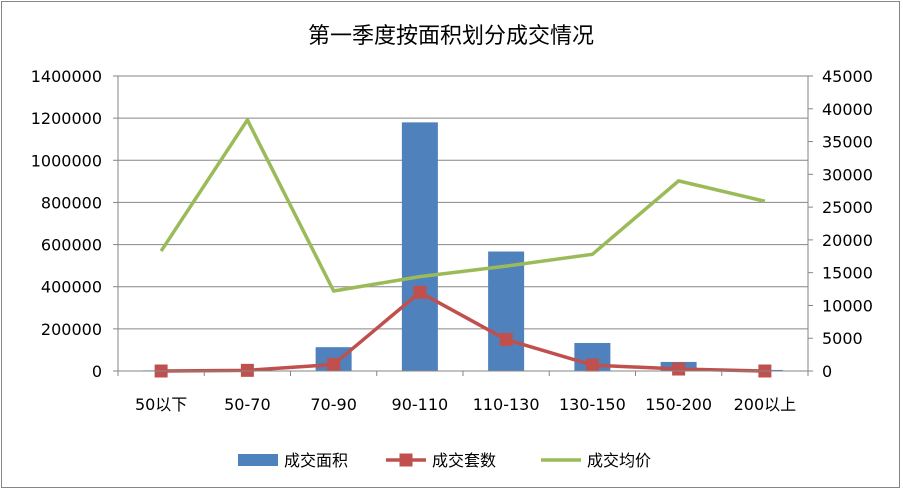 Image resolution: width=903 pixels, height=491 pixels. Describe the element at coordinates (619, 460) in the screenshot. I see `legend-label: 成交均价` at that location.